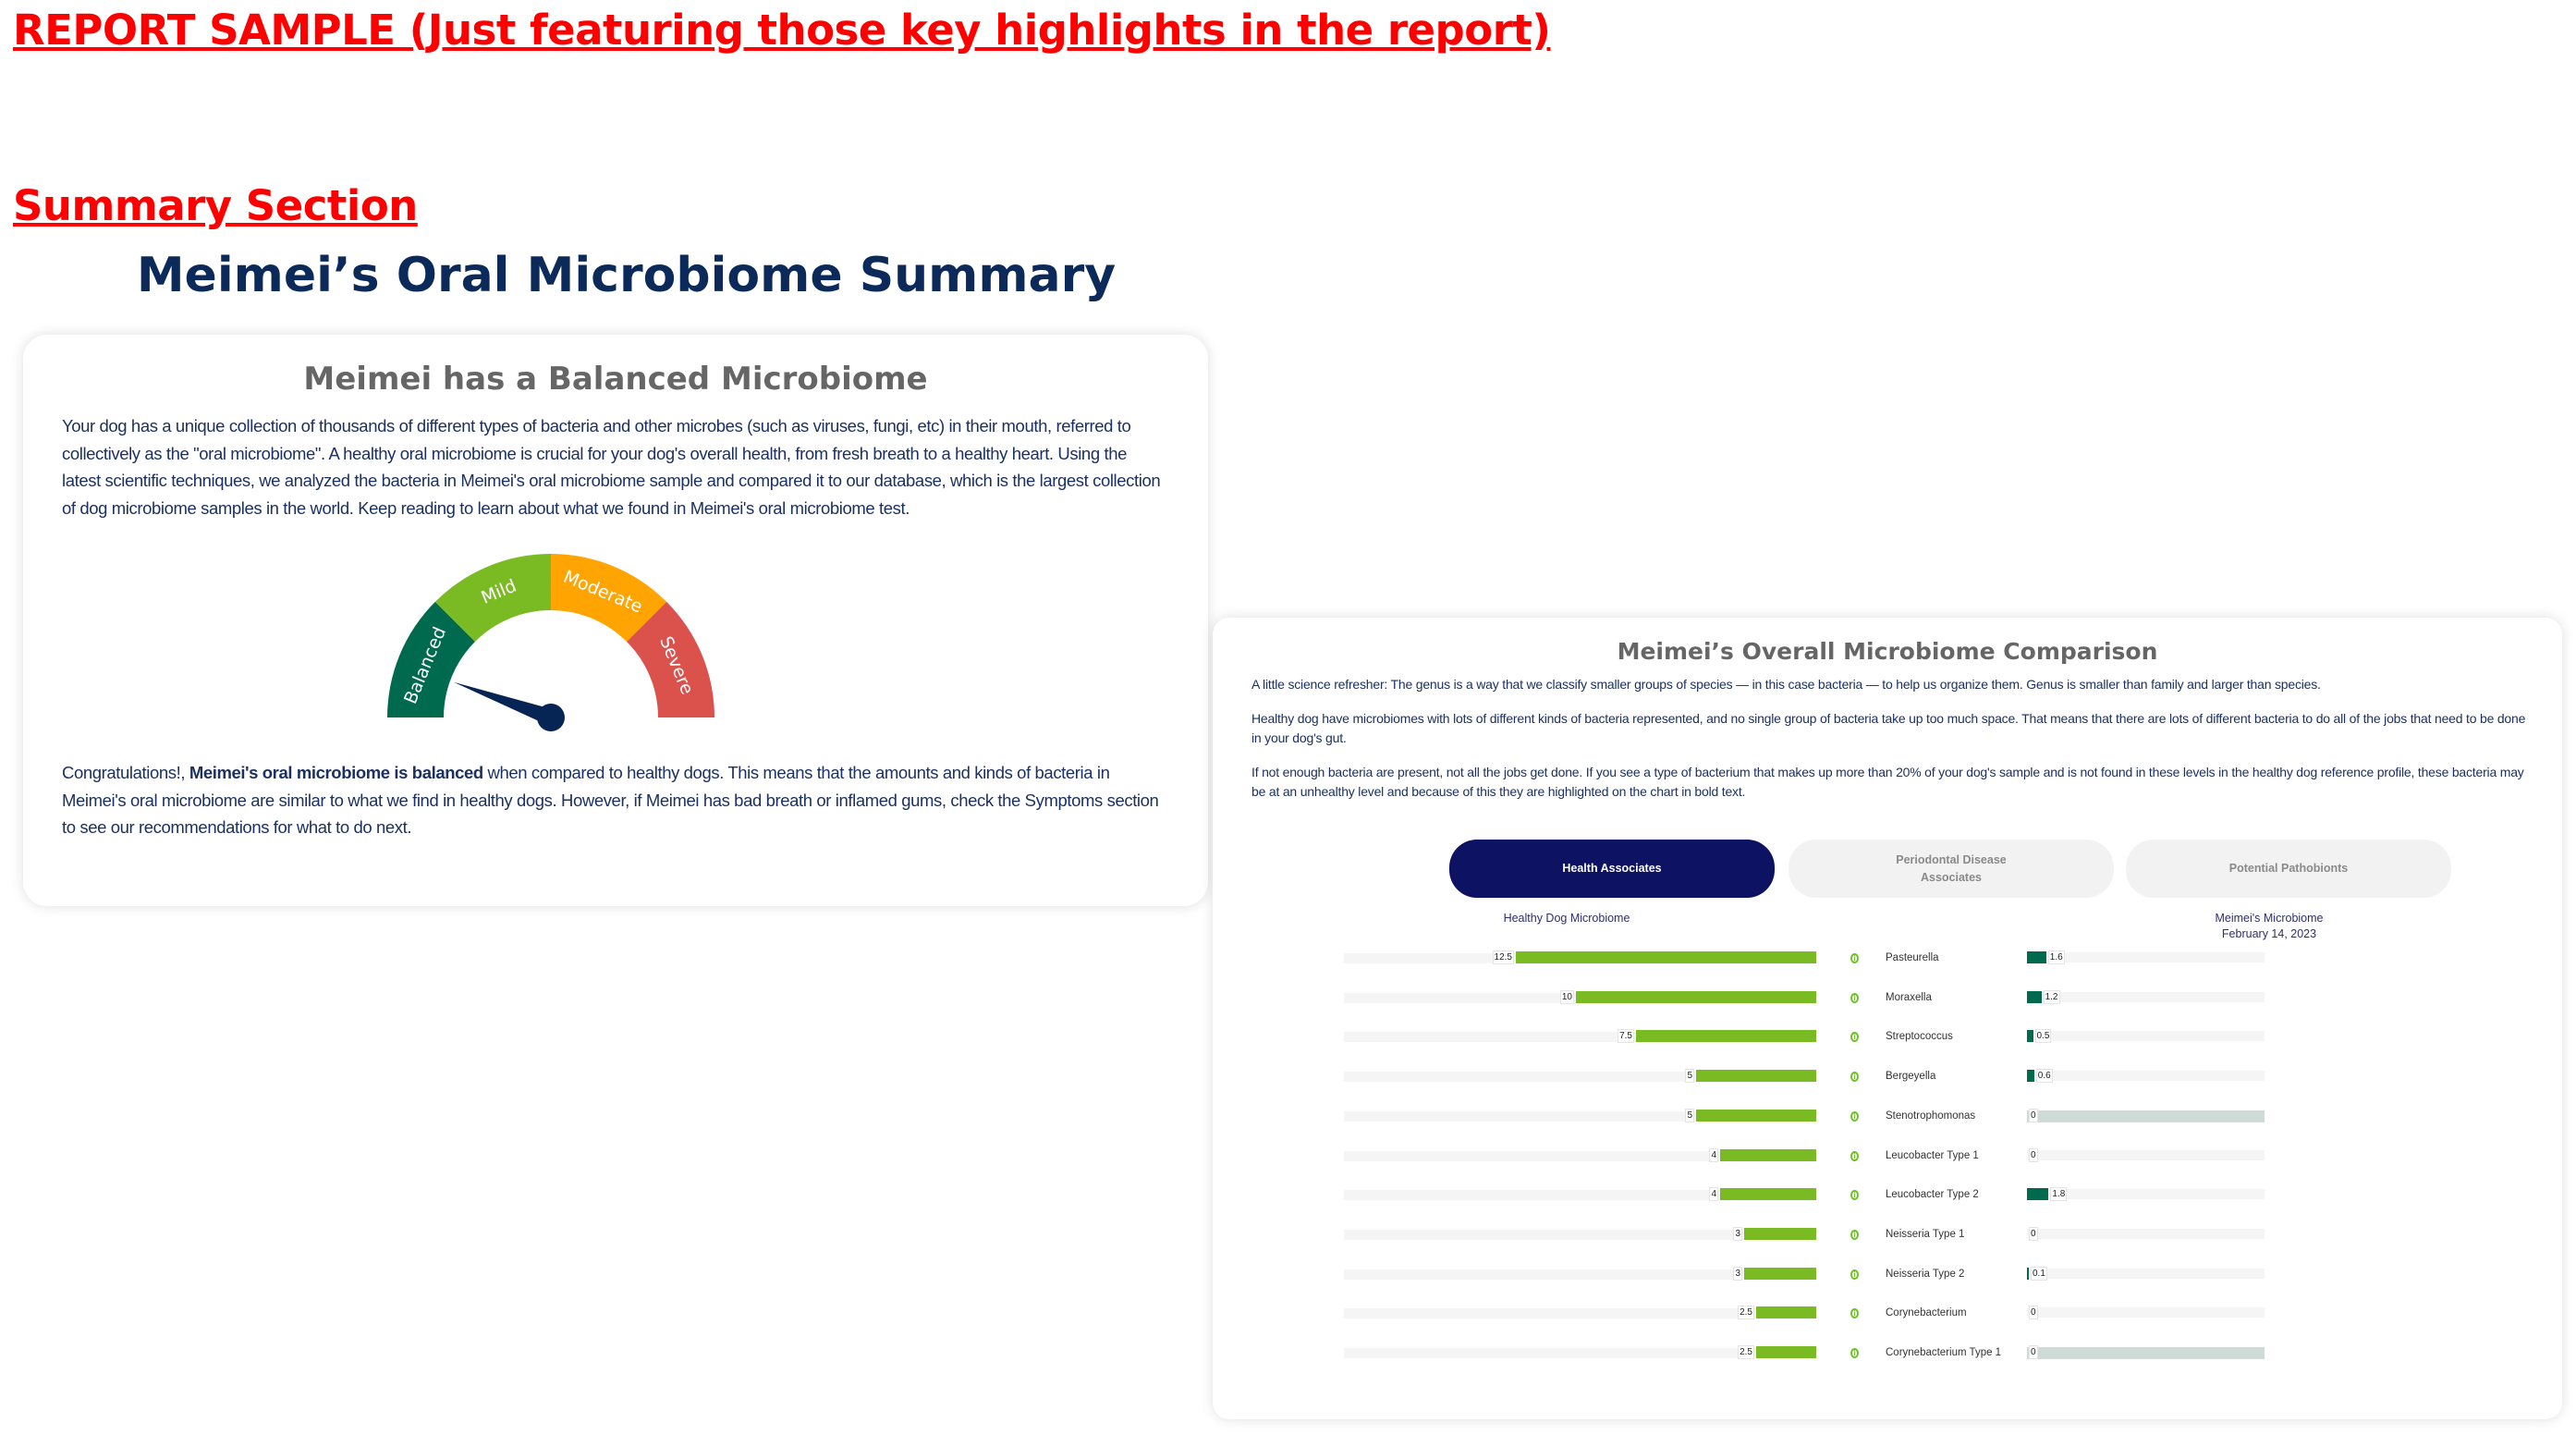  What do you see at coordinates (1713, 1194) in the screenshot?
I see `healthy-value: 4` at bounding box center [1713, 1194].